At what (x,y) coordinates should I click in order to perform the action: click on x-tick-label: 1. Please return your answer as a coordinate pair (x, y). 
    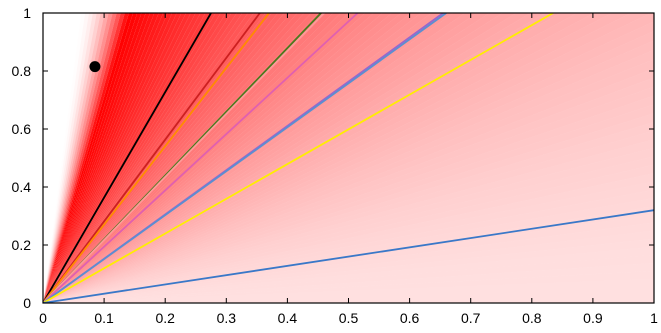
    Looking at the image, I should click on (654, 318).